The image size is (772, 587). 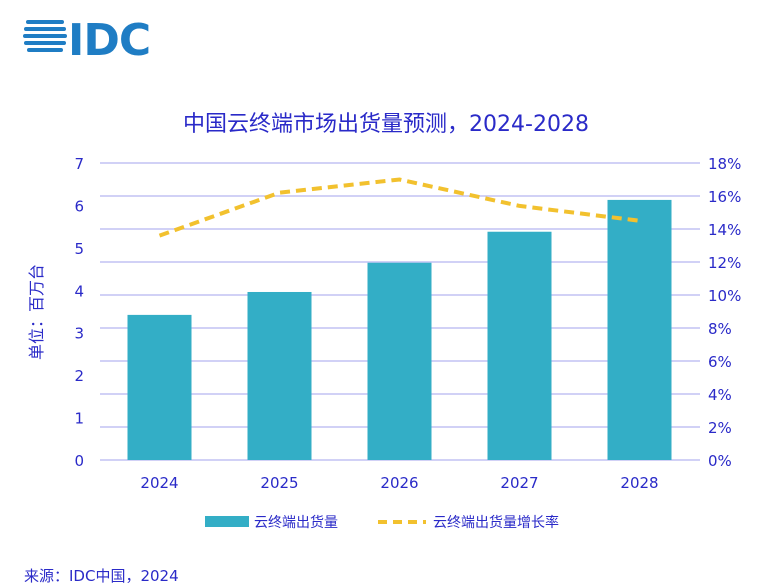 What do you see at coordinates (639, 483) in the screenshot?
I see `x-tick-label: 2028` at bounding box center [639, 483].